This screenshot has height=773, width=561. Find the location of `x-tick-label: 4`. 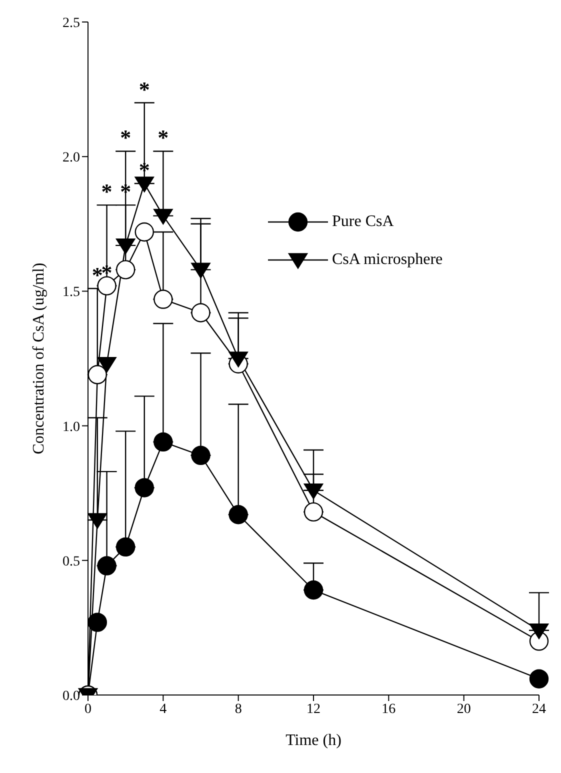

x-tick-label: 4 is located at coordinates (163, 709).